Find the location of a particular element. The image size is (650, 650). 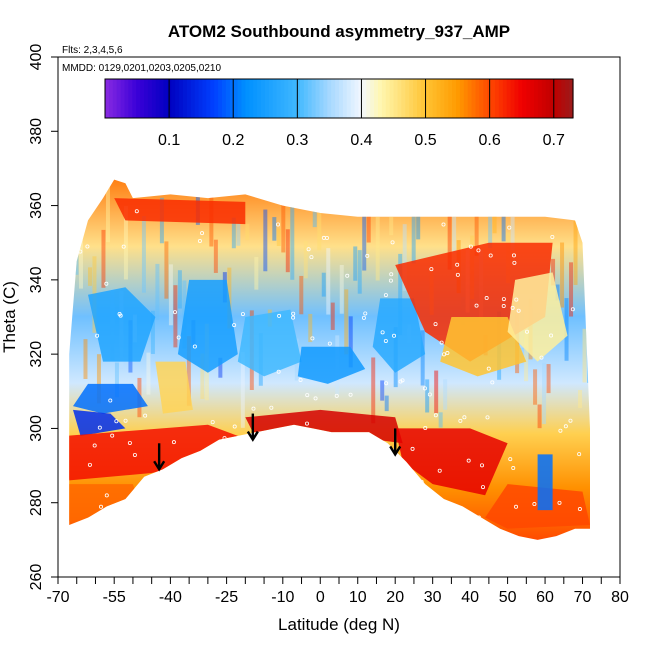

x-tick-label: 80 is located at coordinates (620, 597).